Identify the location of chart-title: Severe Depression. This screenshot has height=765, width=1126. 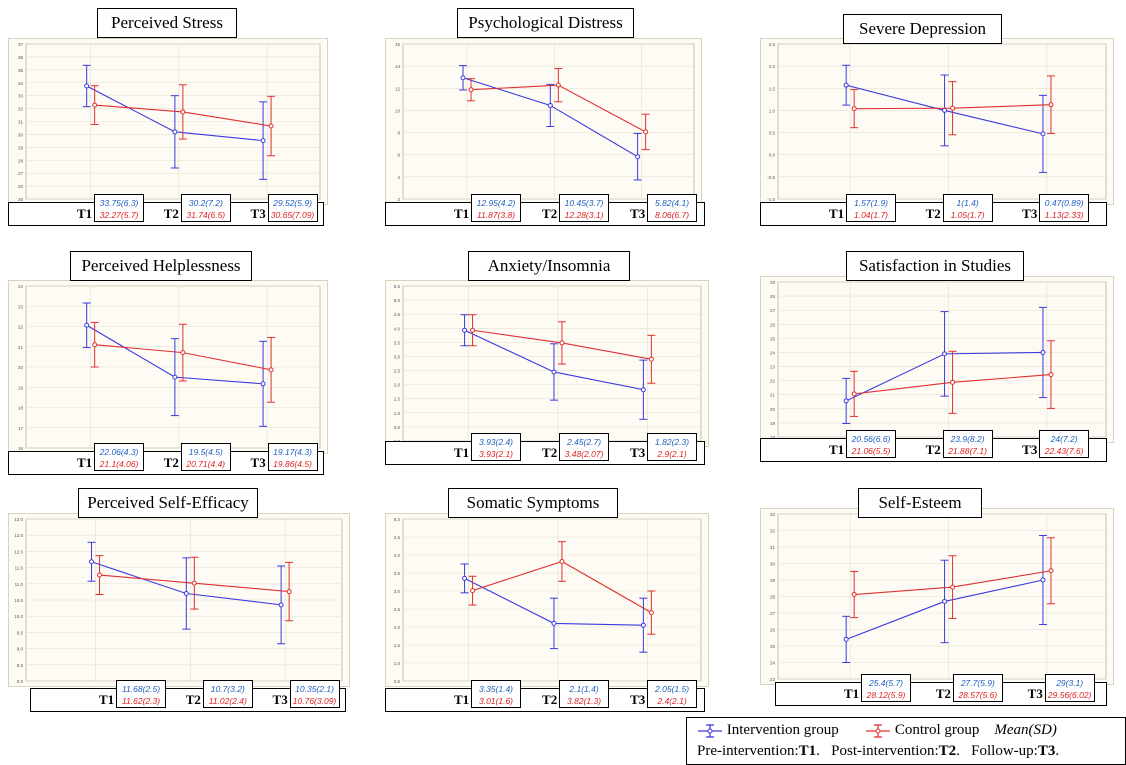
(922, 29).